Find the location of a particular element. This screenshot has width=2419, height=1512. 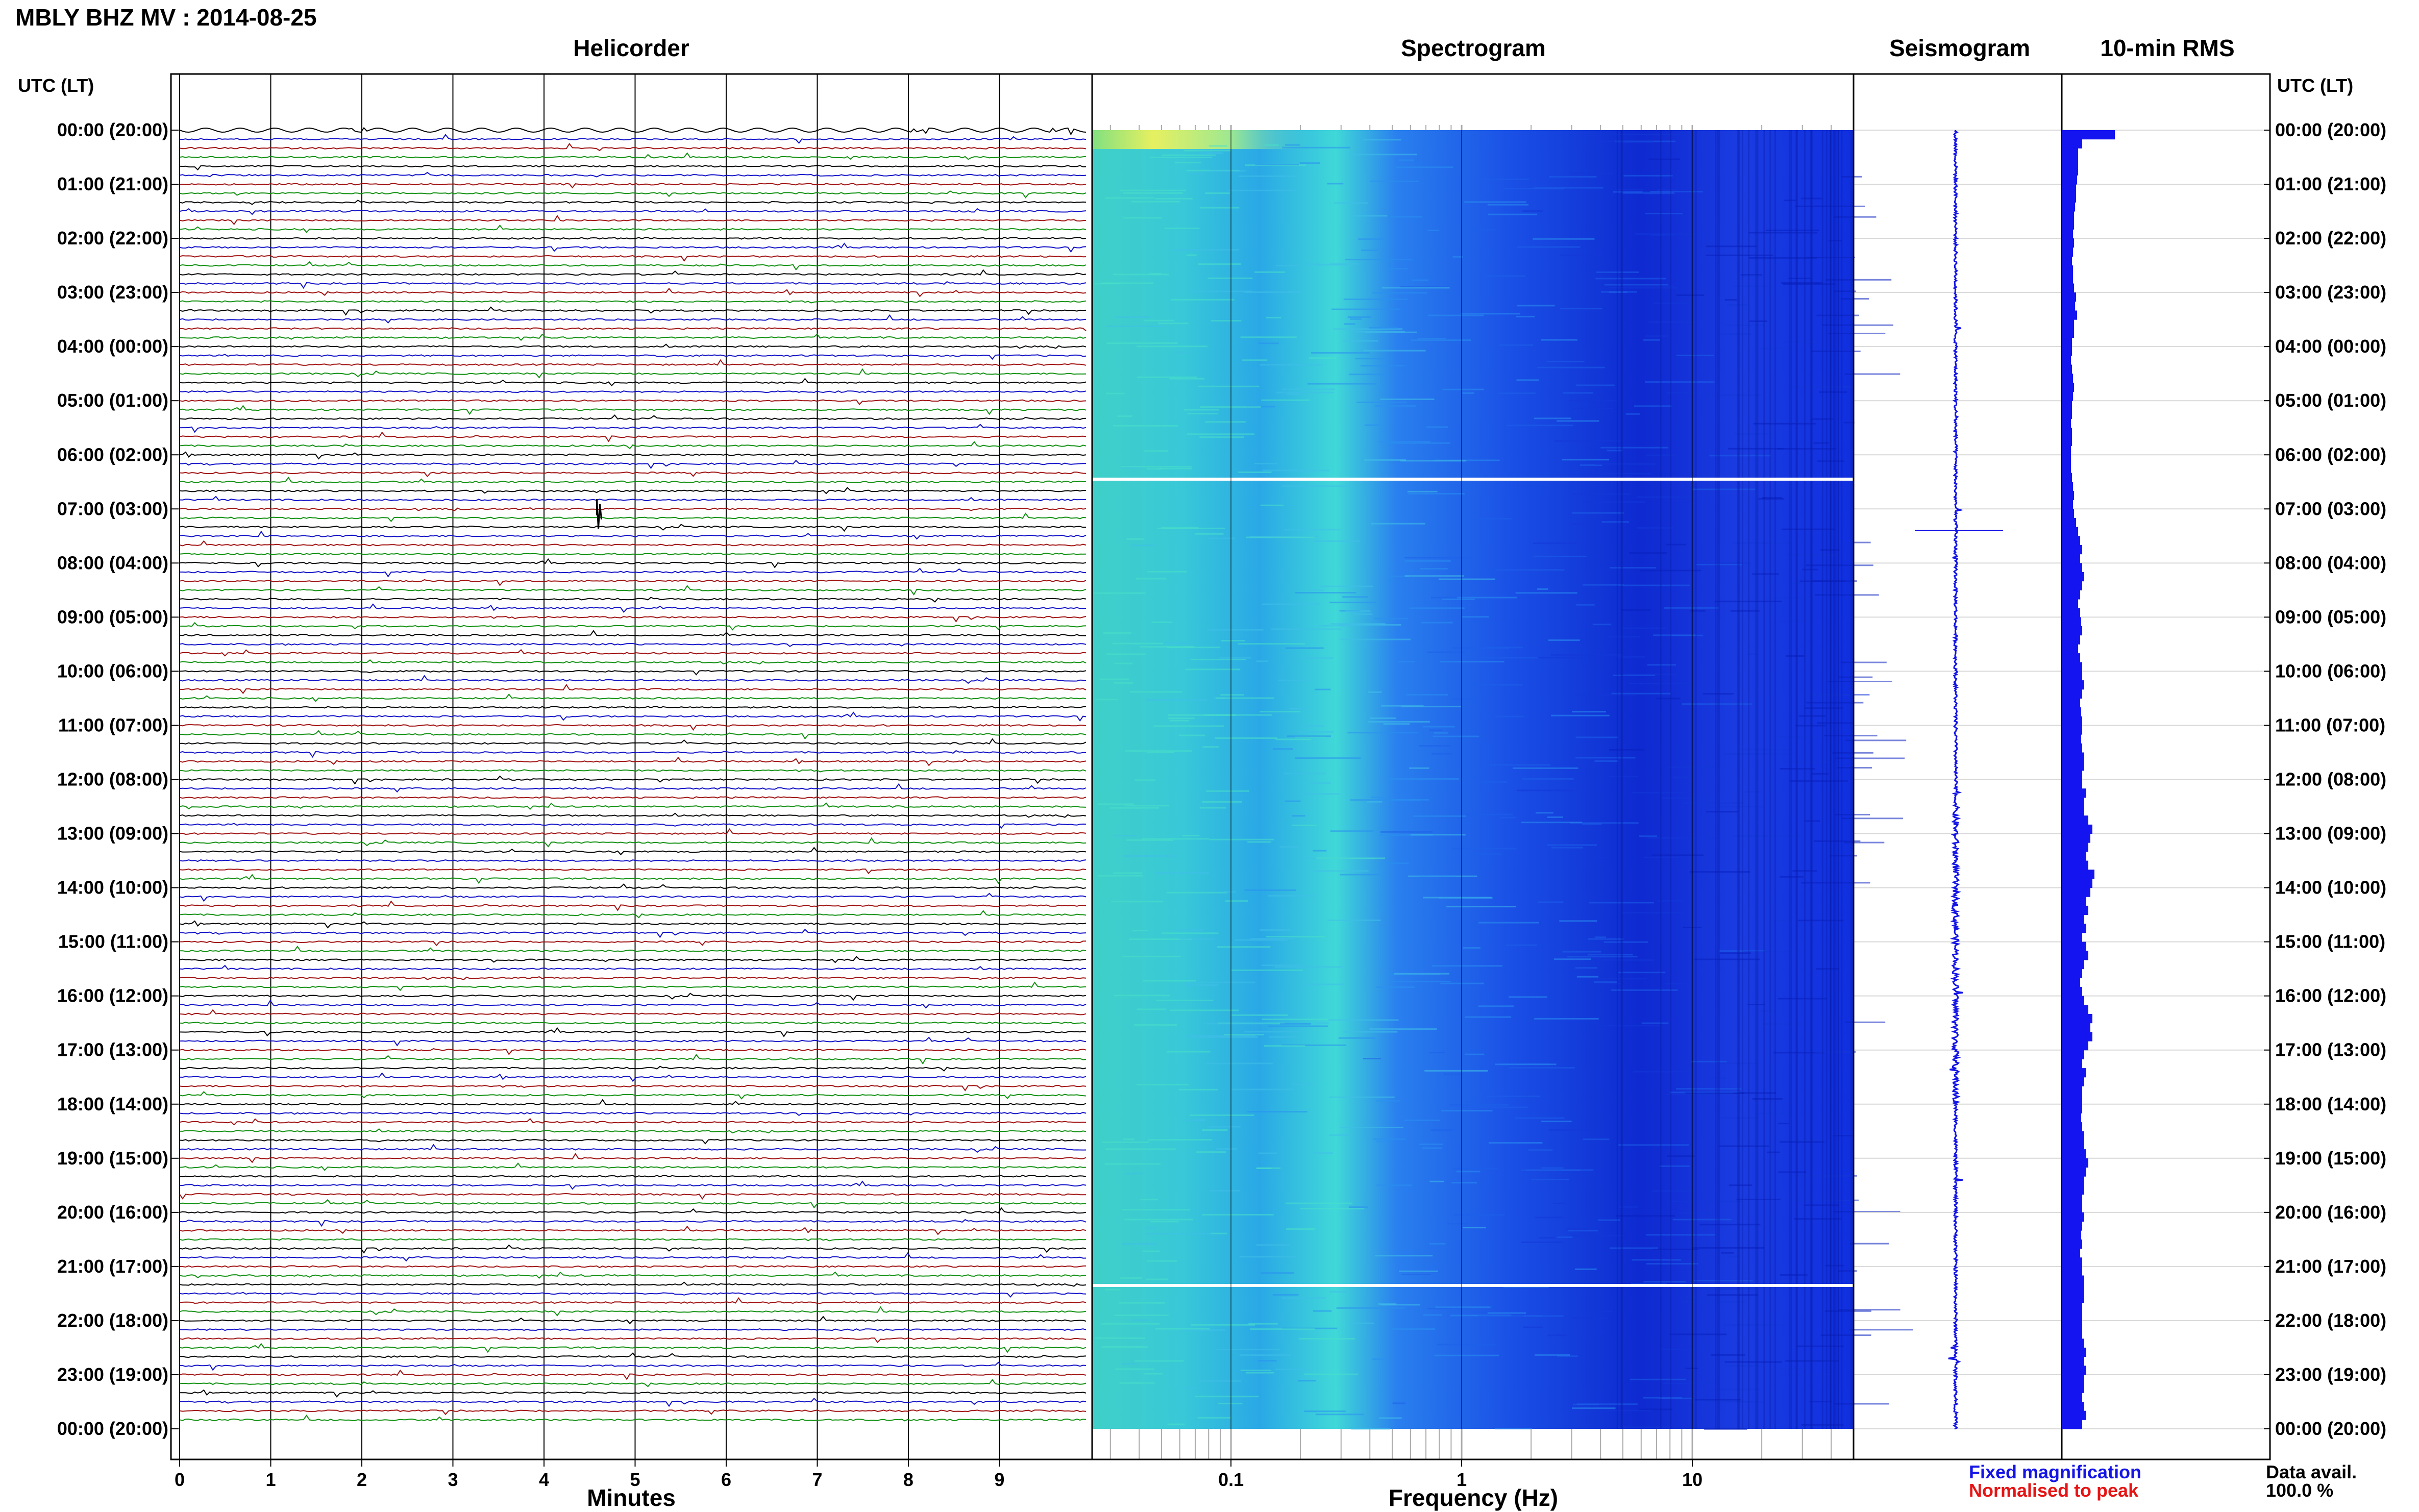

time-label-right: 17:00 (13:00) is located at coordinates (2330, 1049).